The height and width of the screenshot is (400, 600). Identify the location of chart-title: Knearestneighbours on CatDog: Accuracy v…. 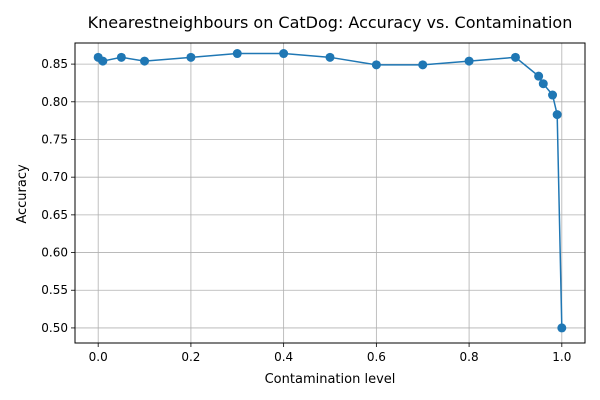
(330, 22).